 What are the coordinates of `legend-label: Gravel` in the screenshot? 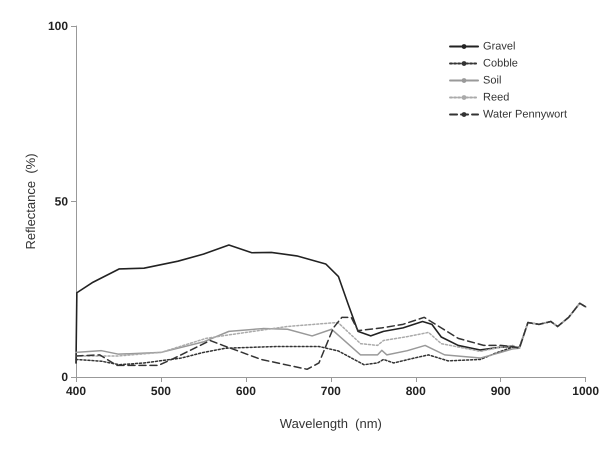 It's located at (499, 46).